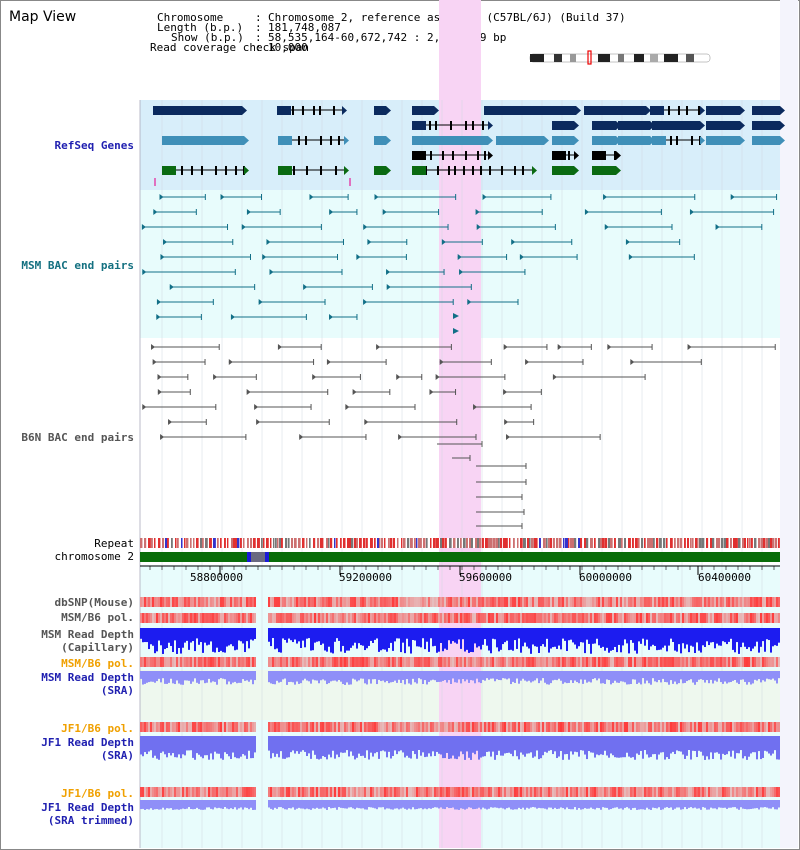 The width and height of the screenshot is (800, 850). Describe the element at coordinates (87, 641) in the screenshot. I see `track-label-msm-depth-capillary: MSM Read Depth (Capillary)` at that location.